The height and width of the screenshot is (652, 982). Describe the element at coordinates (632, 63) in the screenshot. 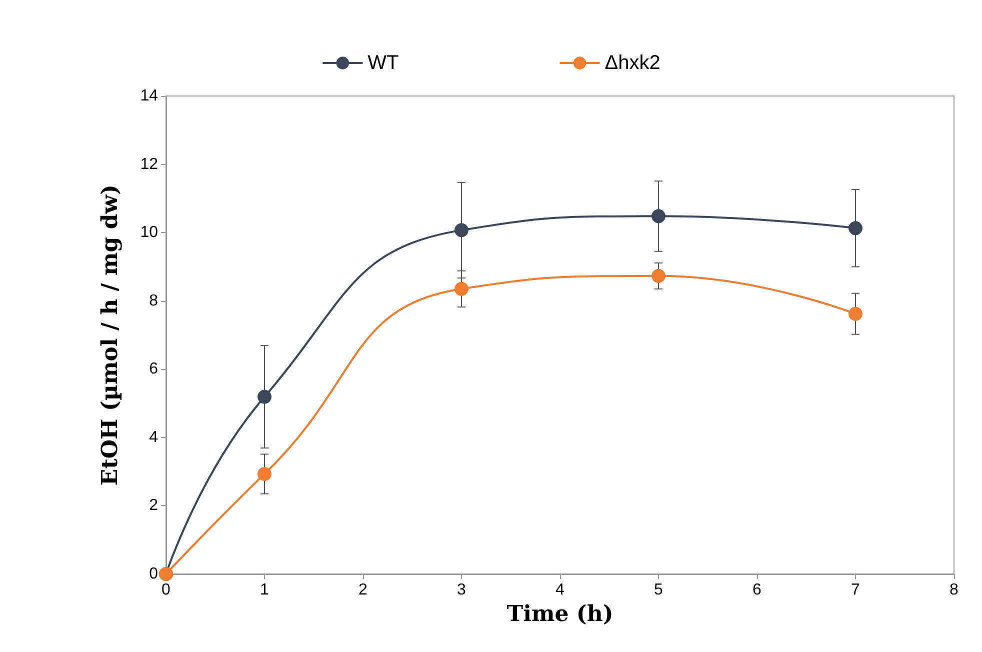

I see `legend-label: Δhxk2` at that location.